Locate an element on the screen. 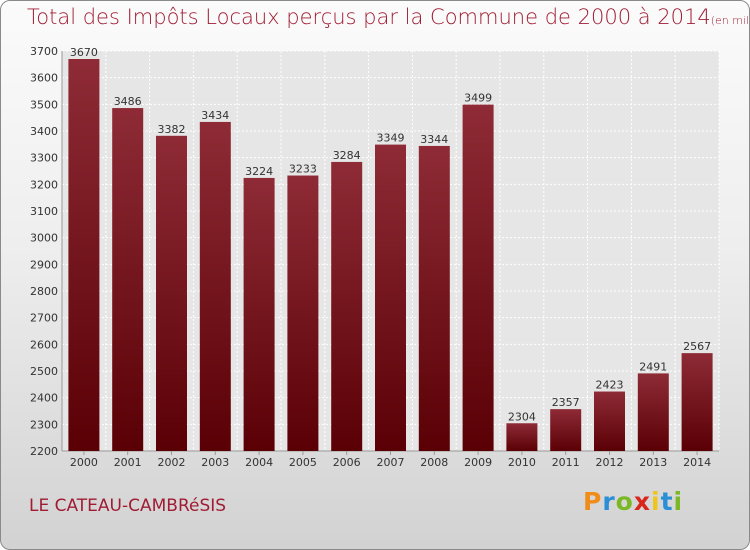 This screenshot has height=550, width=750. x-tick-label: 2008 is located at coordinates (434, 462).